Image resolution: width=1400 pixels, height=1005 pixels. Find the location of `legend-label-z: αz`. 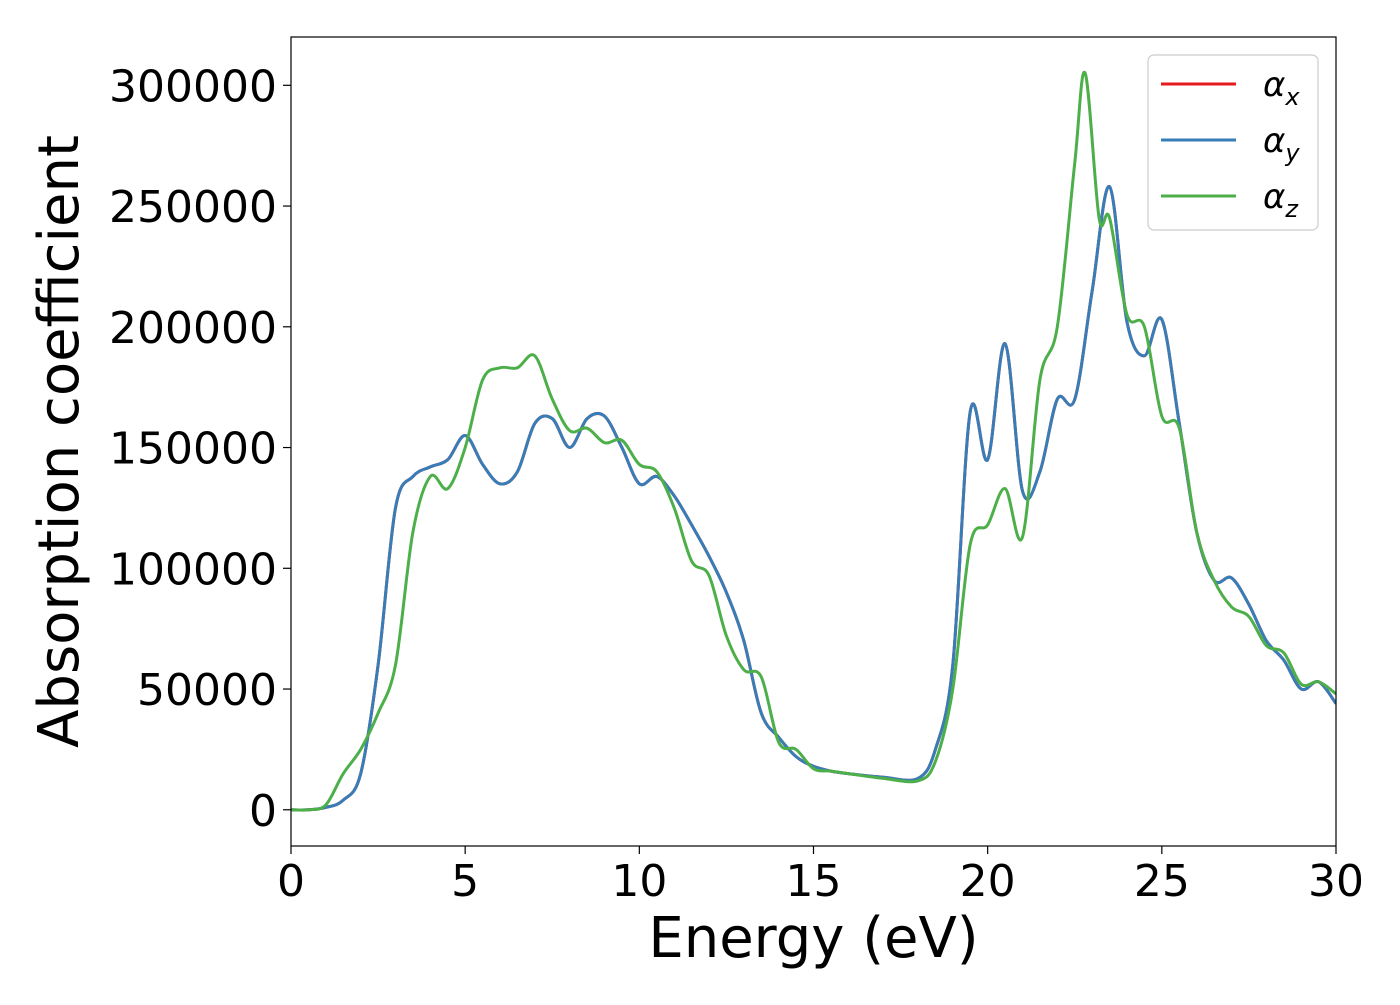

legend-label-z: αz is located at coordinates (1281, 200).